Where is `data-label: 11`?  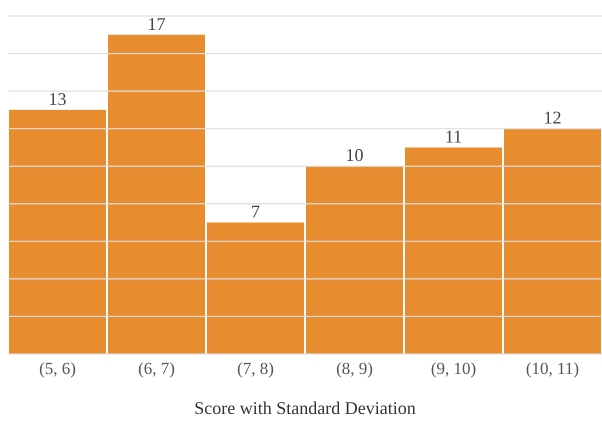
data-label: 11 is located at coordinates (453, 136).